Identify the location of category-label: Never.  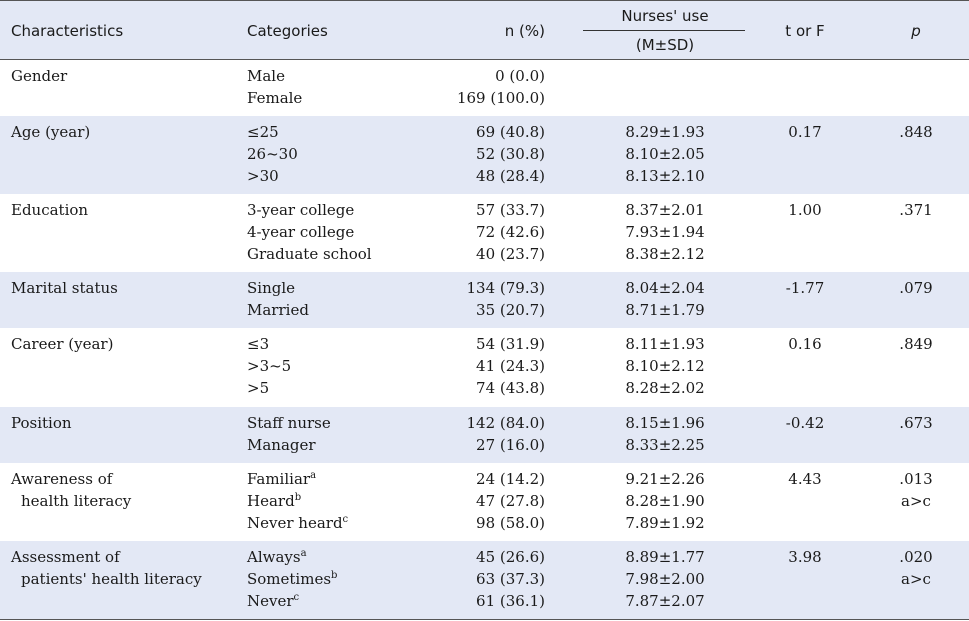
(270, 601).